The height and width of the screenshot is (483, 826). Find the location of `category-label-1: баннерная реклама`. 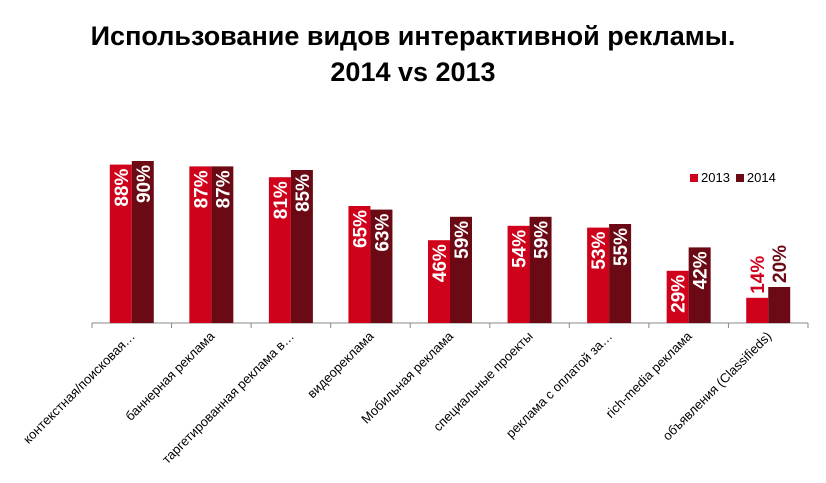

category-label-1: баннерная реклама is located at coordinates (170, 376).